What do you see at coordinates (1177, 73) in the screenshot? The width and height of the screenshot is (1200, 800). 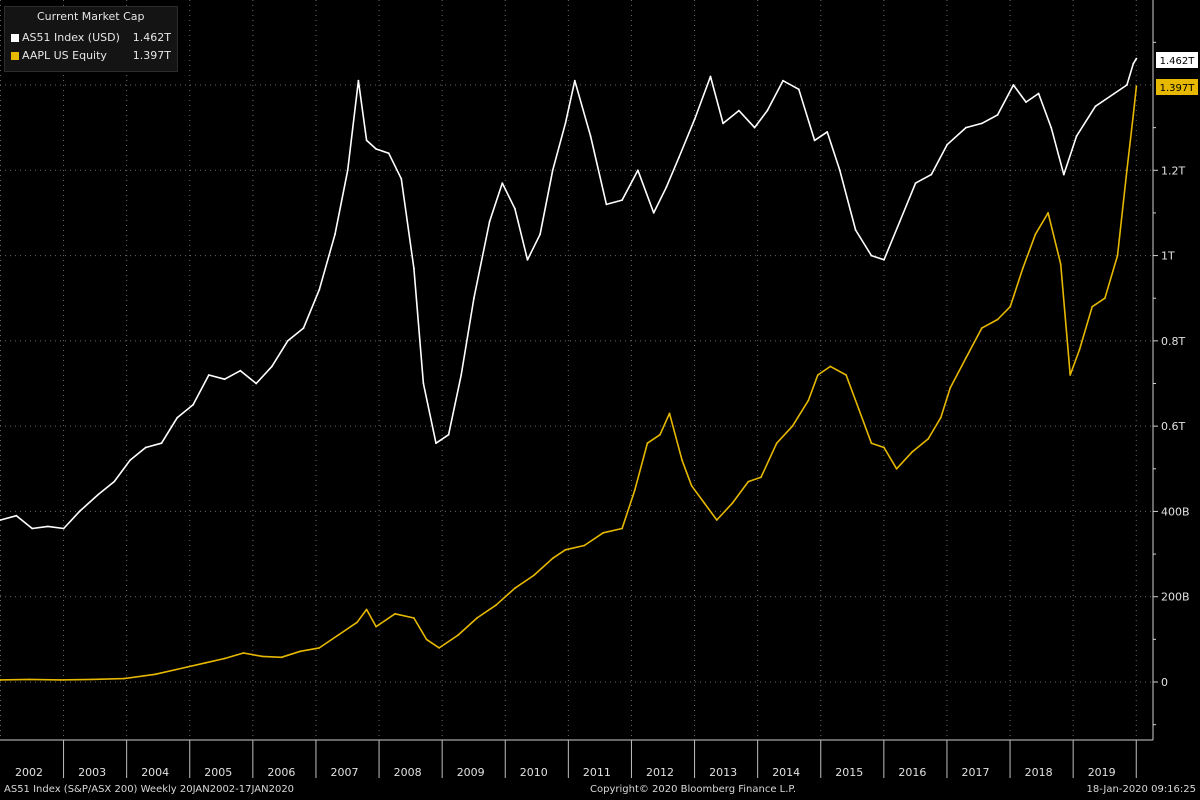 I see `last-value-tags: 1.462T 1.397T` at bounding box center [1177, 73].